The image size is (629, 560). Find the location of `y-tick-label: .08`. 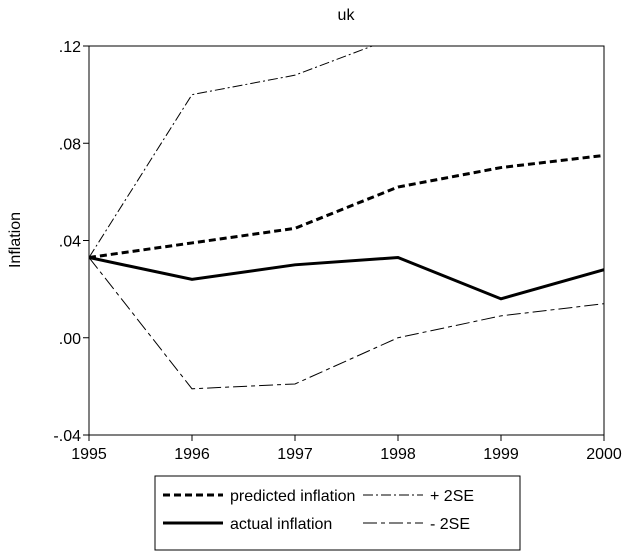

y-tick-label: .08 is located at coordinates (70, 144).